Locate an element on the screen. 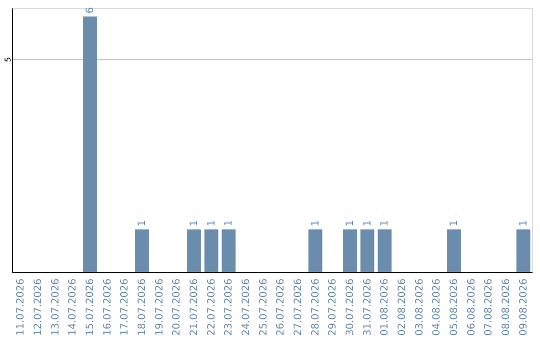 The width and height of the screenshot is (540, 340). x-tick-label: 02.08.2026 is located at coordinates (402, 307).